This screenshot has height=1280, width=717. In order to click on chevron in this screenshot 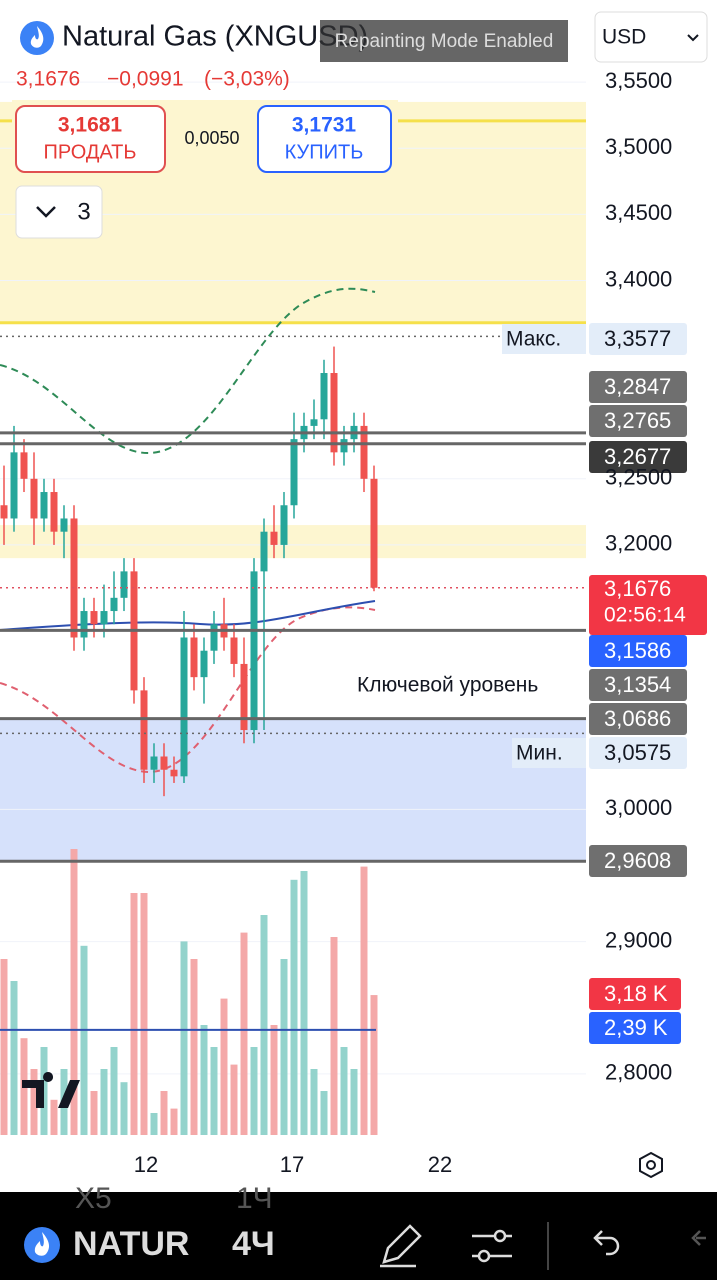, I will do `click(693, 38)`.